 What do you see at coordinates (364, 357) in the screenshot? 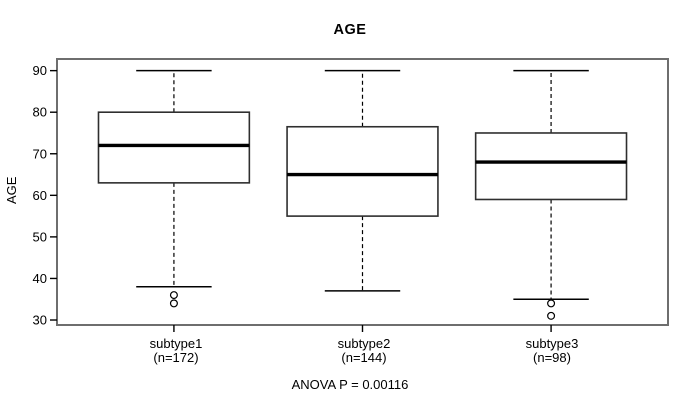
I see `category-count: (n=144)` at bounding box center [364, 357].